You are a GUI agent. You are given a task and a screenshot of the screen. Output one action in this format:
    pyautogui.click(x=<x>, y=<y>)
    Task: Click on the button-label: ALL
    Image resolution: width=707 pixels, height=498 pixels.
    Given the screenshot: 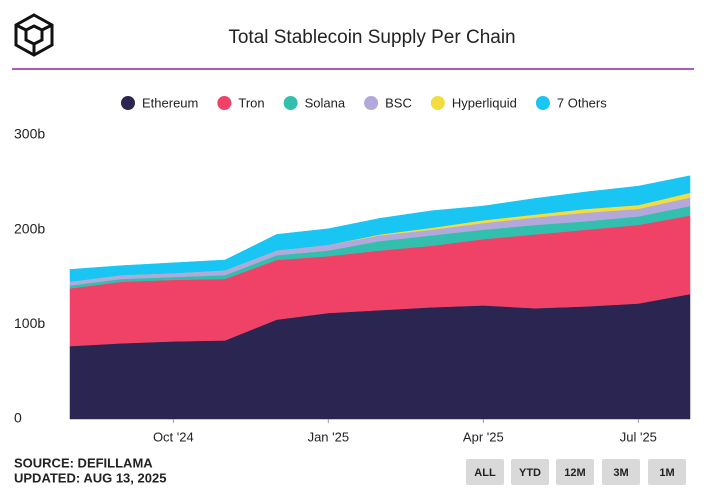 What is the action you would take?
    pyautogui.click(x=485, y=473)
    